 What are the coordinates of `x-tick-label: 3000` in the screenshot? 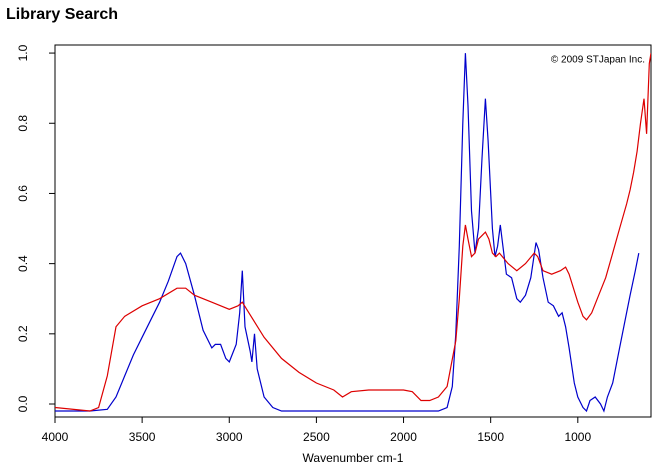 It's located at (229, 437).